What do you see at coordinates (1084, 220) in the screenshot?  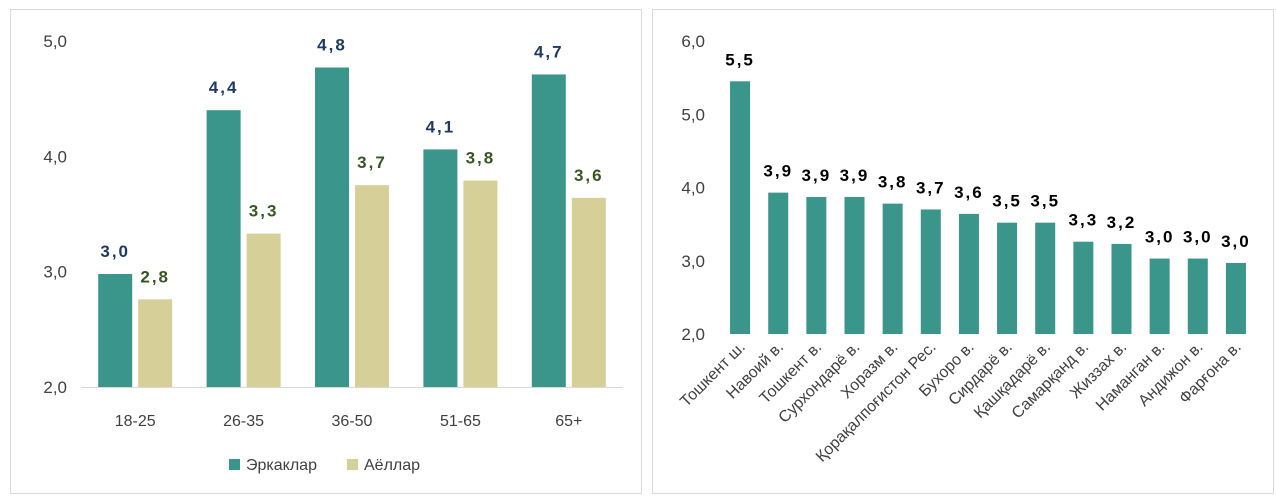 I see `region-data-label: 3,3` at bounding box center [1084, 220].